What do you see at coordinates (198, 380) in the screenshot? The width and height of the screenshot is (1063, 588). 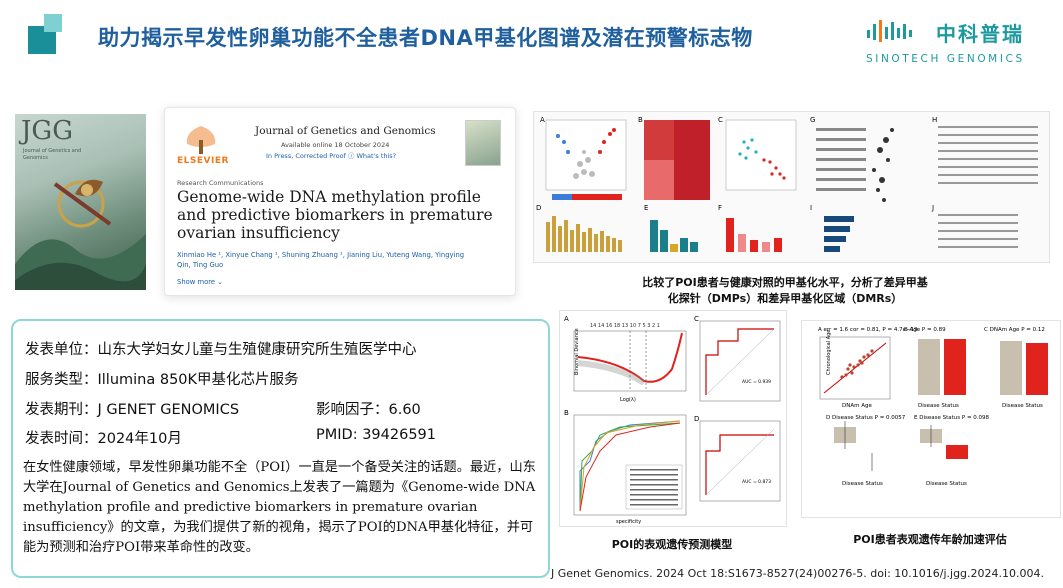 I see `service-value: Illumina 850K甲基化芯片服务` at bounding box center [198, 380].